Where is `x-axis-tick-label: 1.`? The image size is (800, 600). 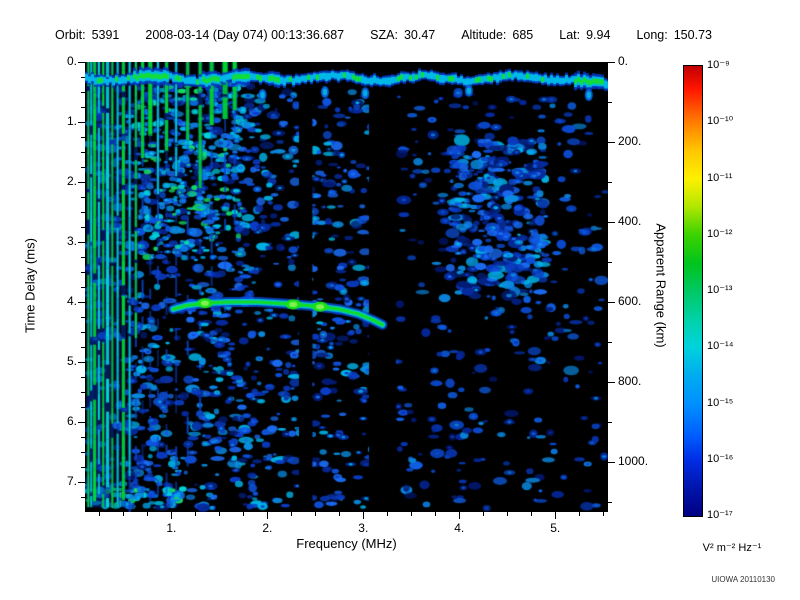 x-axis-tick-label: 1. is located at coordinates (171, 528).